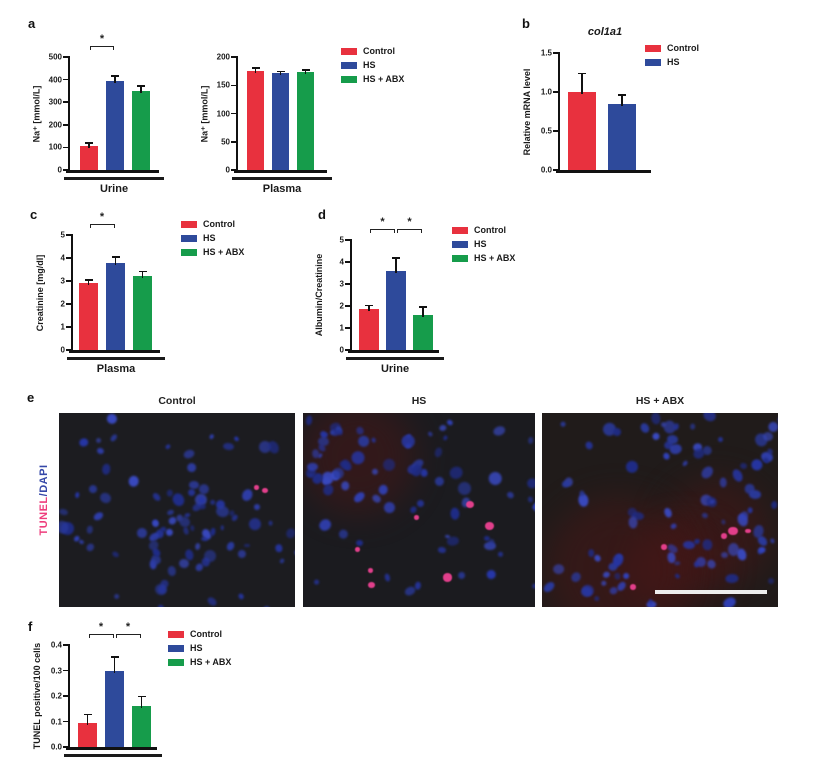  Describe the element at coordinates (379, 295) in the screenshot. I see `chart-d-albumin-creatinine: 0 1 2 3 4 5 * * Albumin/Creatinine Urine` at that location.